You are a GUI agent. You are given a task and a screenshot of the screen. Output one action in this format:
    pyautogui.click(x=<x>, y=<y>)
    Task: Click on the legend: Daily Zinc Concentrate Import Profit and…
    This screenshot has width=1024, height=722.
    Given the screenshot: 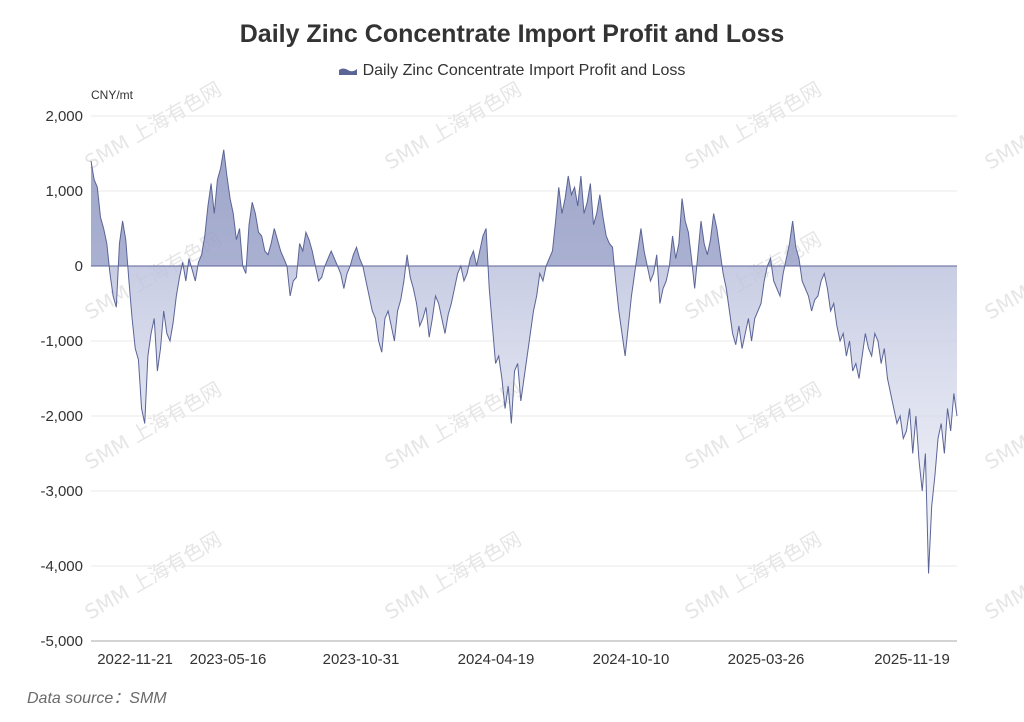 What is the action you would take?
    pyautogui.click(x=512, y=71)
    